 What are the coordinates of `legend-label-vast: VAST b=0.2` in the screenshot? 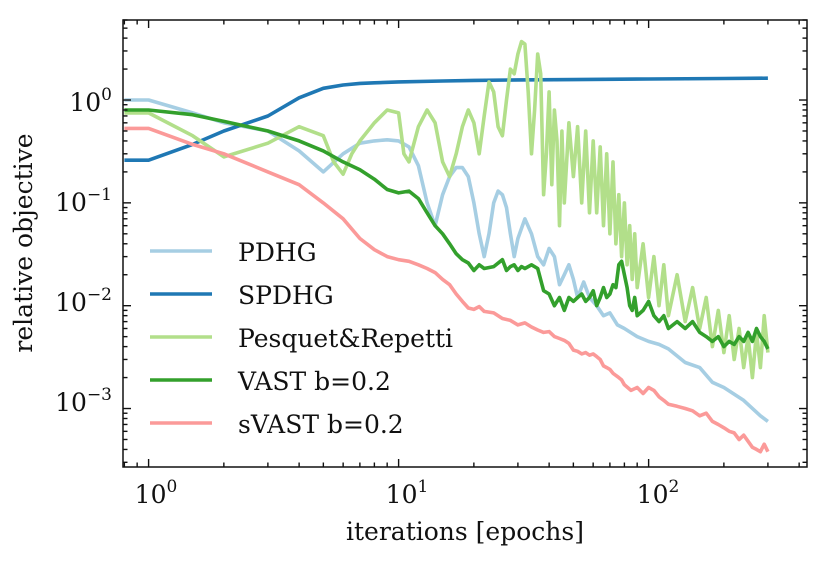 It's located at (314, 381).